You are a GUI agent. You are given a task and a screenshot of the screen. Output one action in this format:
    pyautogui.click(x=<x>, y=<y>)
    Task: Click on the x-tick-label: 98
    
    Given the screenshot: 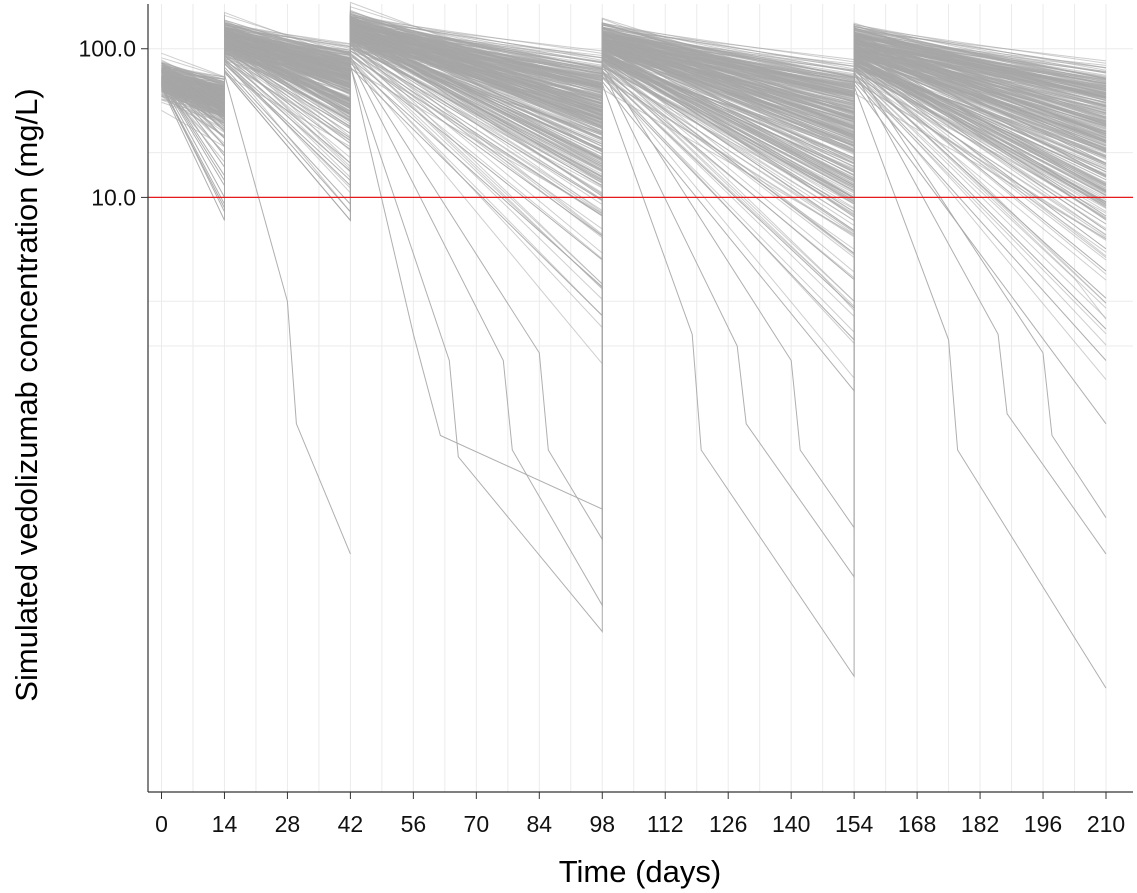 What is the action you would take?
    pyautogui.click(x=602, y=824)
    